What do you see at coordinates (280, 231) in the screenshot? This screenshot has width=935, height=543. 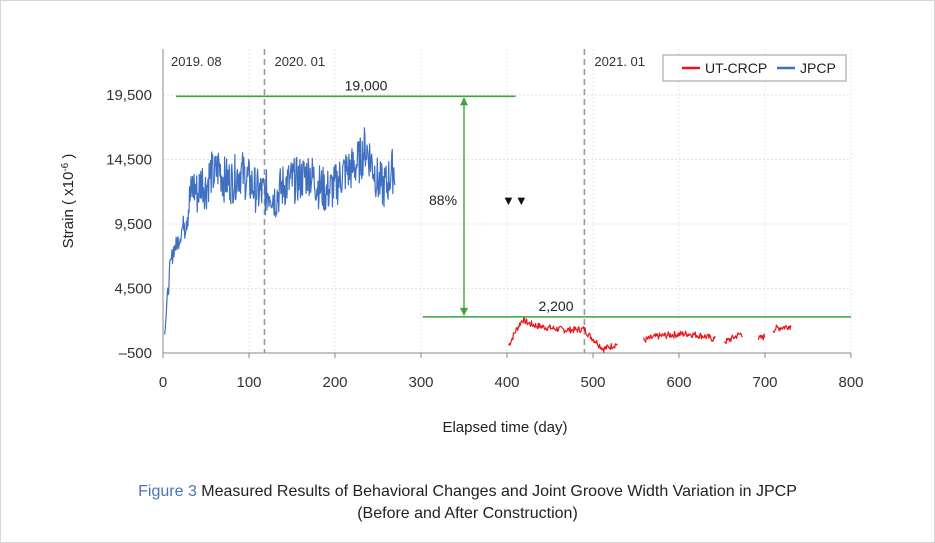 I see `series-jpcp-line` at bounding box center [280, 231].